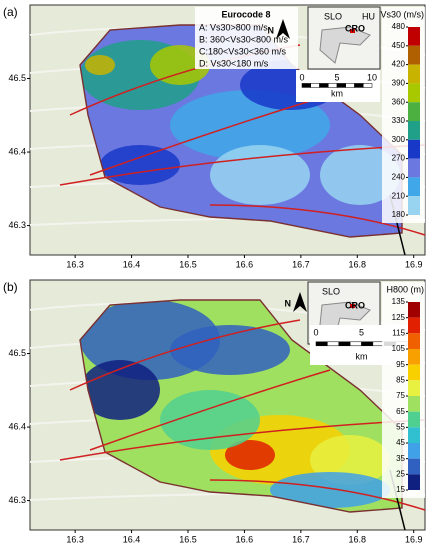 The height and width of the screenshot is (550, 448). I want to click on x-tick-label: 16.5, so click(188, 264).